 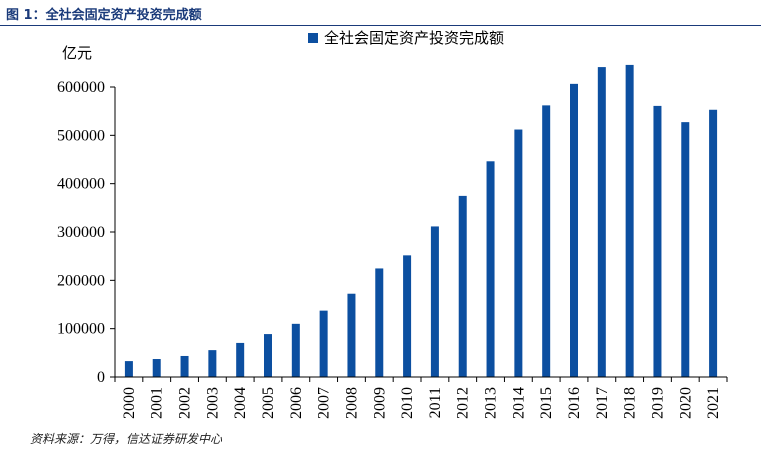 What do you see at coordinates (462, 286) in the screenshot?
I see `bar-2012` at bounding box center [462, 286].